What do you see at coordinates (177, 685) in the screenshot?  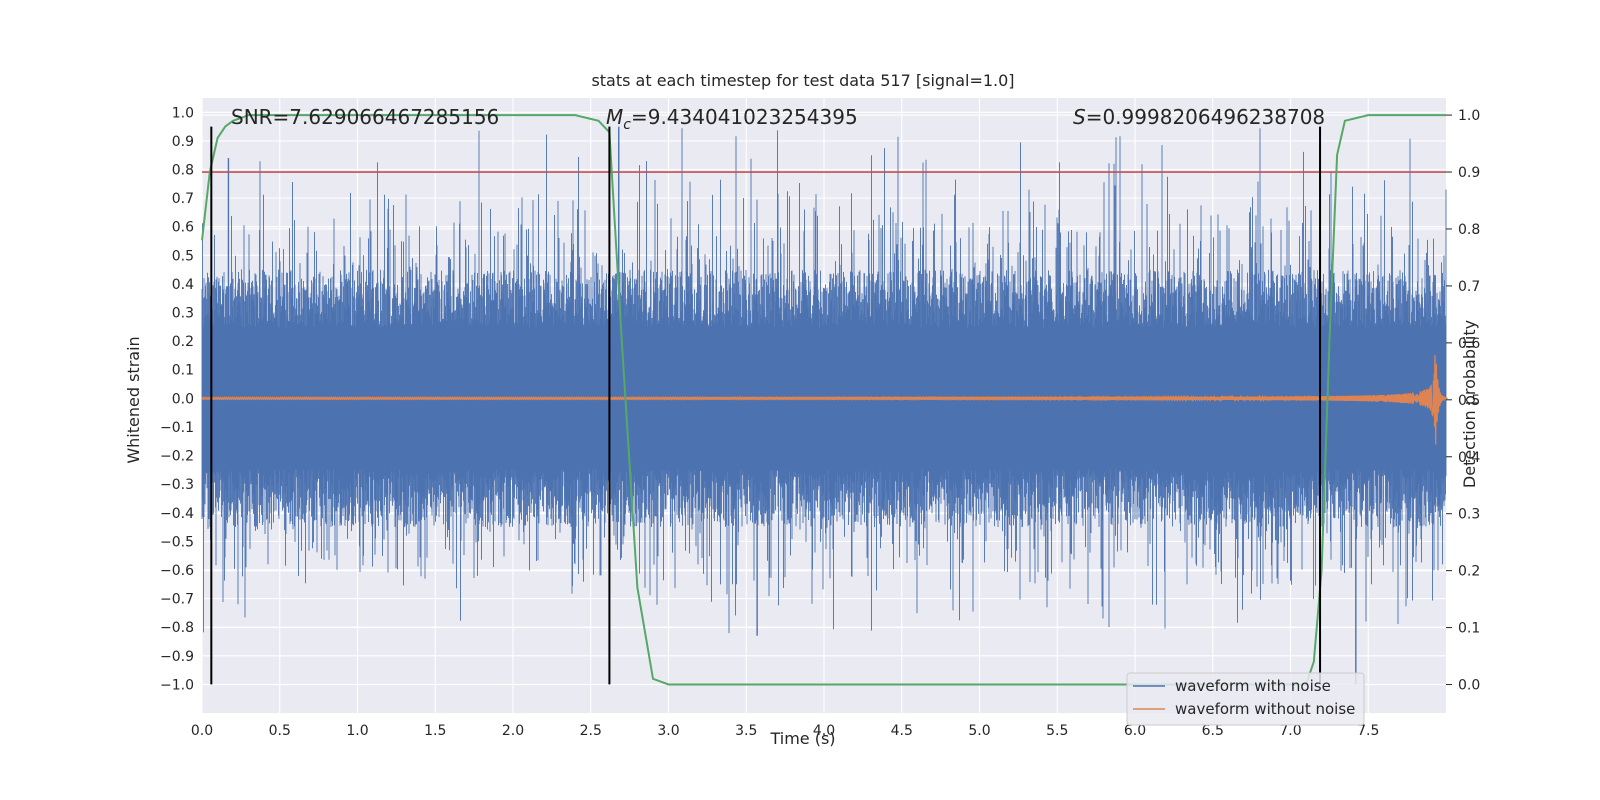 I see `y-tick-label: −1.0` at bounding box center [177, 685].